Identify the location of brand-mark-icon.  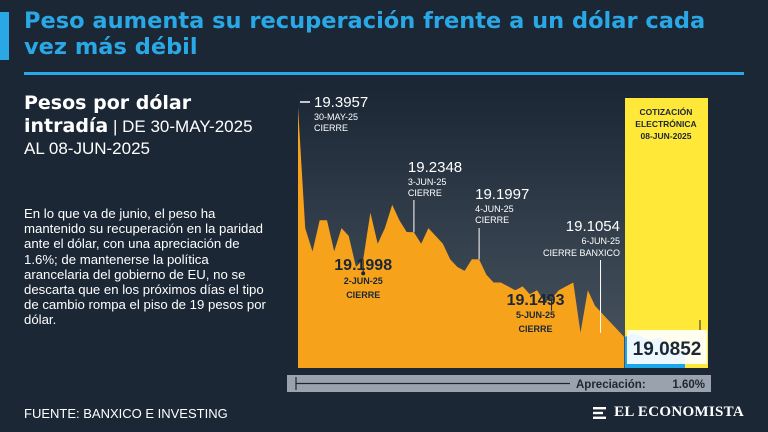
(600, 412).